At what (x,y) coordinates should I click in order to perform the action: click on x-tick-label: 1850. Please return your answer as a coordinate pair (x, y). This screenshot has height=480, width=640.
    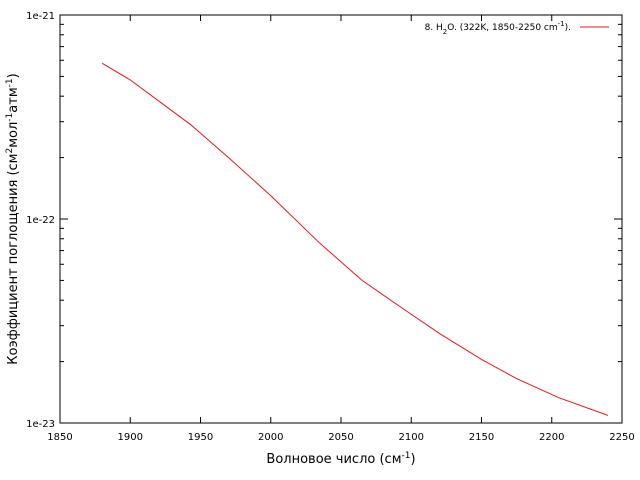
    Looking at the image, I should click on (59, 437).